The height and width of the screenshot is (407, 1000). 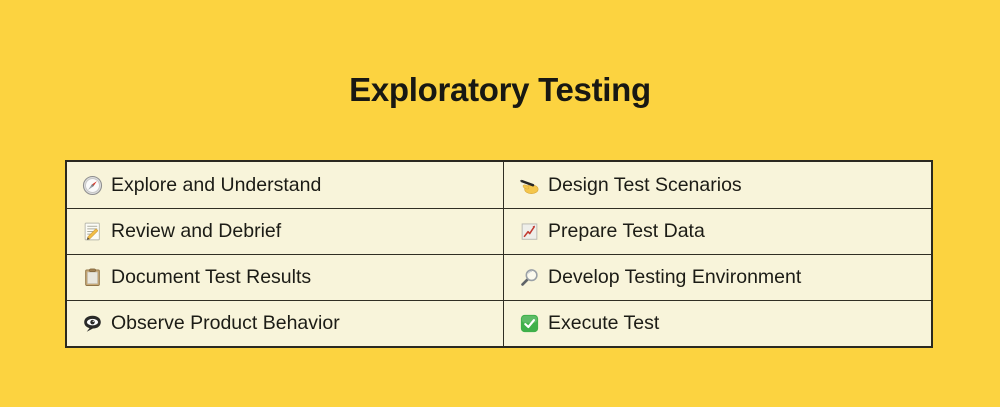 What do you see at coordinates (216, 184) in the screenshot?
I see `cell-label: Explore and Understand` at bounding box center [216, 184].